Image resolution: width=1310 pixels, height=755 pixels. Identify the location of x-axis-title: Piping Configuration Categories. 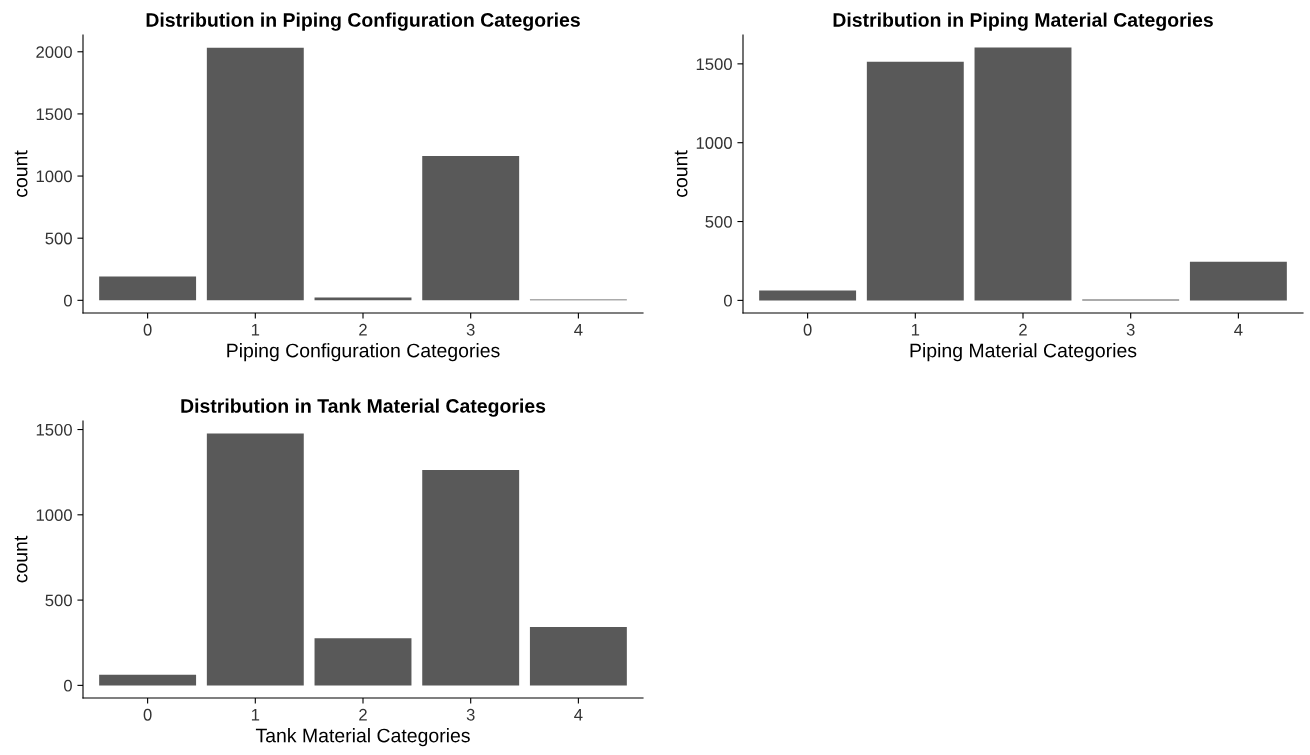
(363, 352).